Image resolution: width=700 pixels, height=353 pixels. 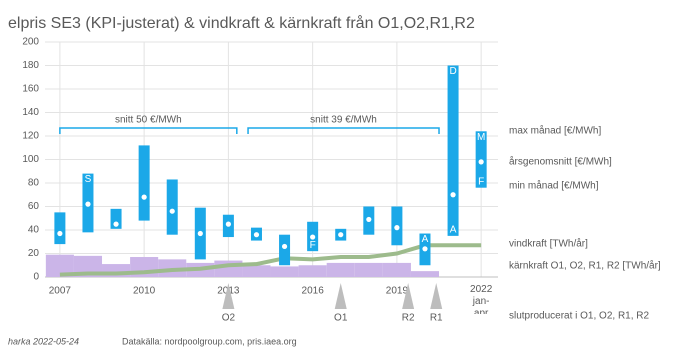 What do you see at coordinates (436, 318) in the screenshot?
I see `closure-label: R1` at bounding box center [436, 318].